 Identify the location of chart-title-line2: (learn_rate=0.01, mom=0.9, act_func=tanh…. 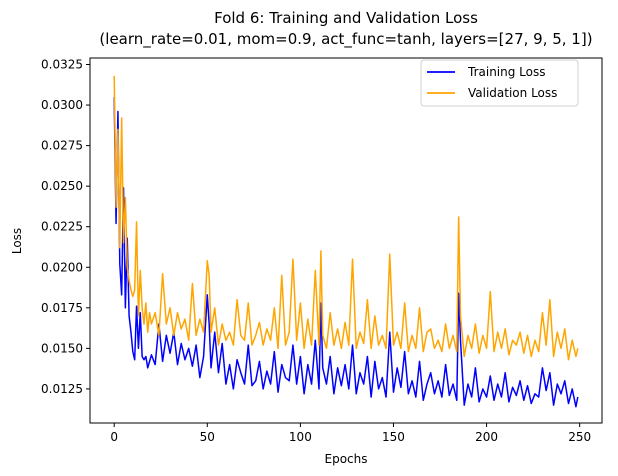
(345, 39).